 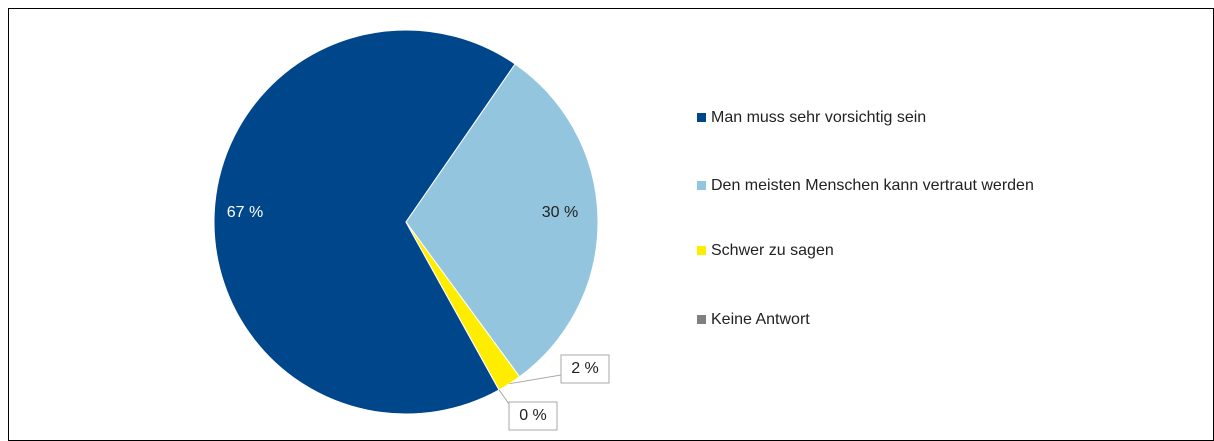 What do you see at coordinates (818, 117) in the screenshot?
I see `legend-label: Man muss sehr vorsichtig sein` at bounding box center [818, 117].